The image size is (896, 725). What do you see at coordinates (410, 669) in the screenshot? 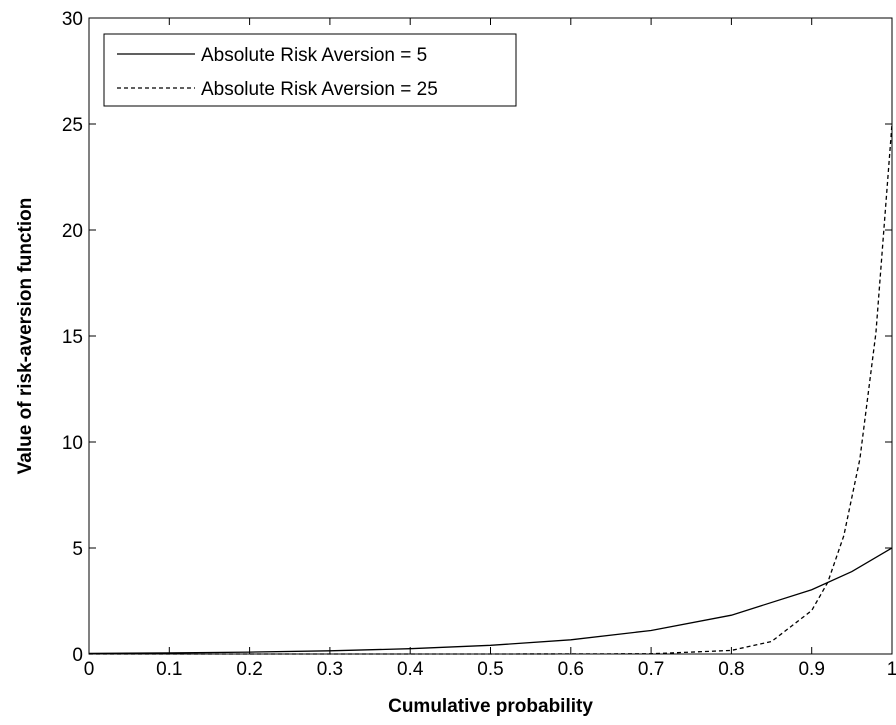
I see `x-tick-label: 0.4` at bounding box center [410, 669].